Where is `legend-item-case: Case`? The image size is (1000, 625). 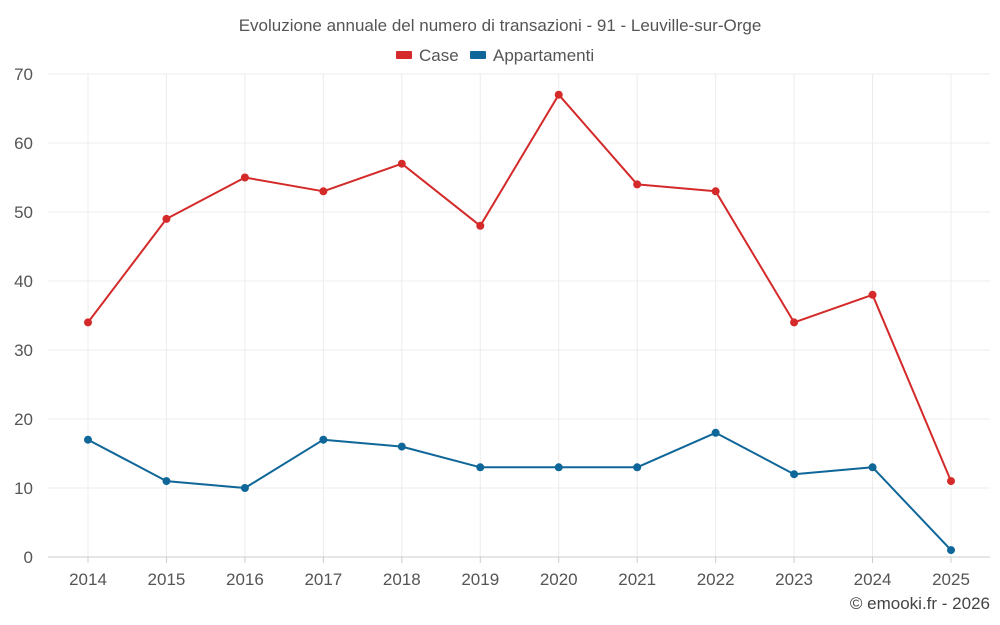
legend-item-case: Case is located at coordinates (427, 55).